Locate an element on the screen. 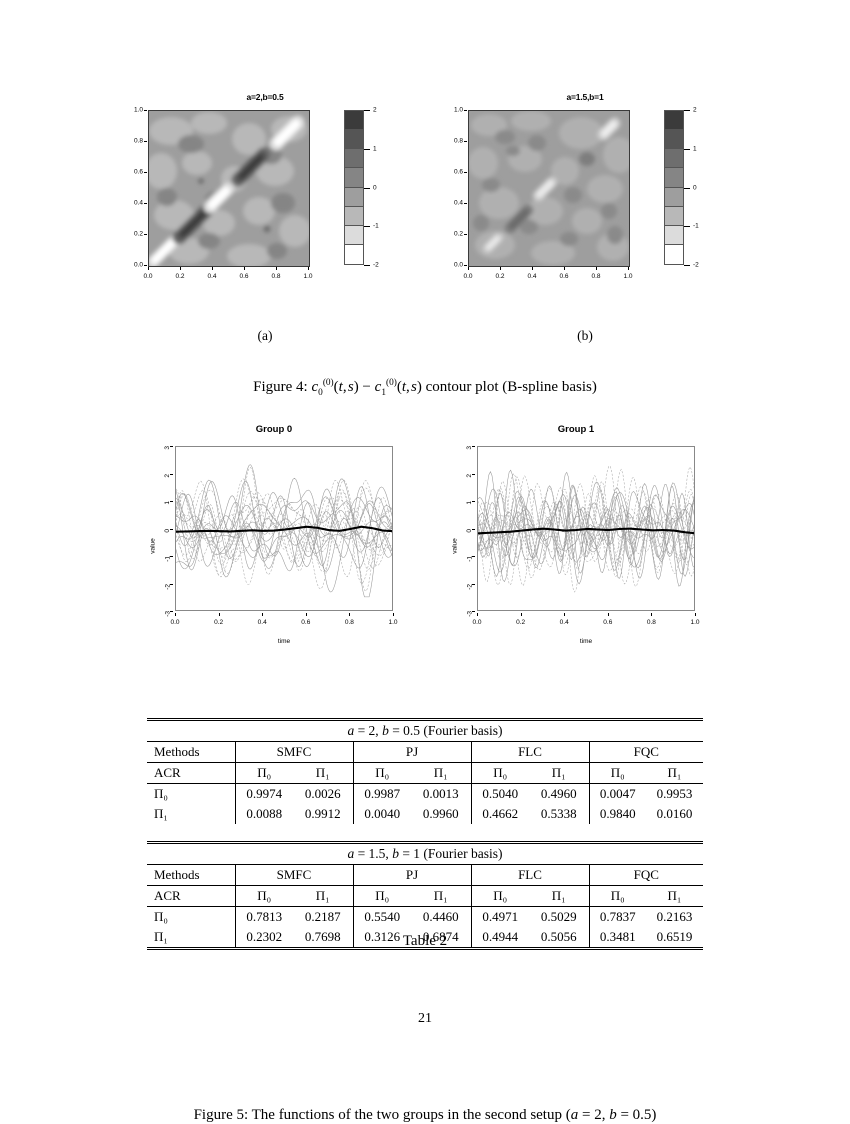 This screenshot has width=850, height=1124. contour-plot-area-a is located at coordinates (229, 188).